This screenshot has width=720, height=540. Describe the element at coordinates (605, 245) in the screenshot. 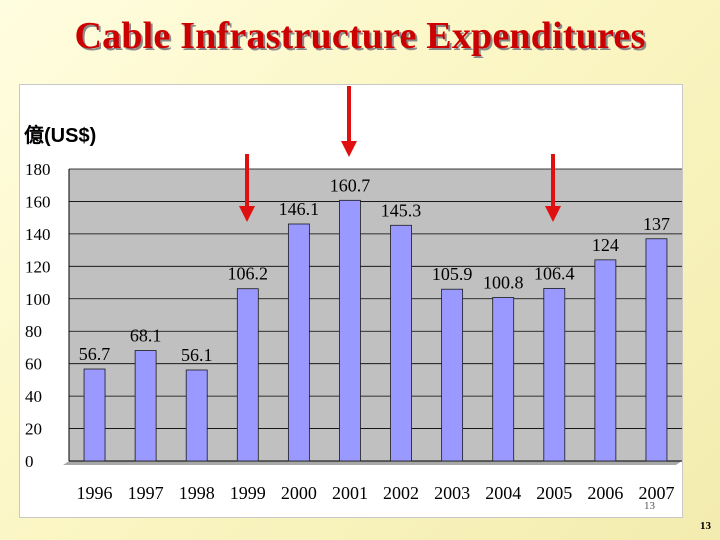

I see `bar-value-label: 124` at that location.